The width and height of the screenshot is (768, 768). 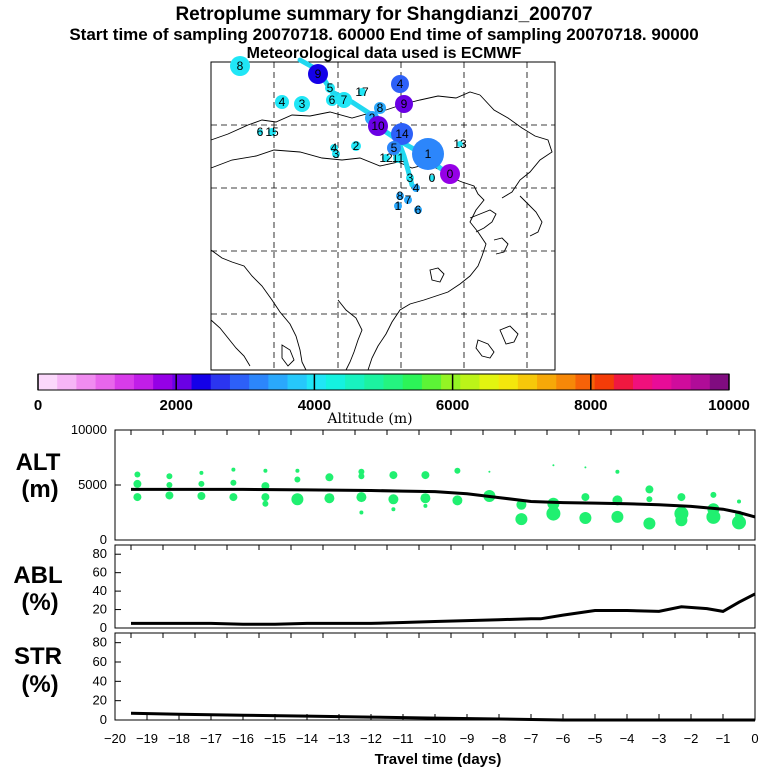 What do you see at coordinates (38, 405) in the screenshot?
I see `colorbar-tick-label: 0` at bounding box center [38, 405].